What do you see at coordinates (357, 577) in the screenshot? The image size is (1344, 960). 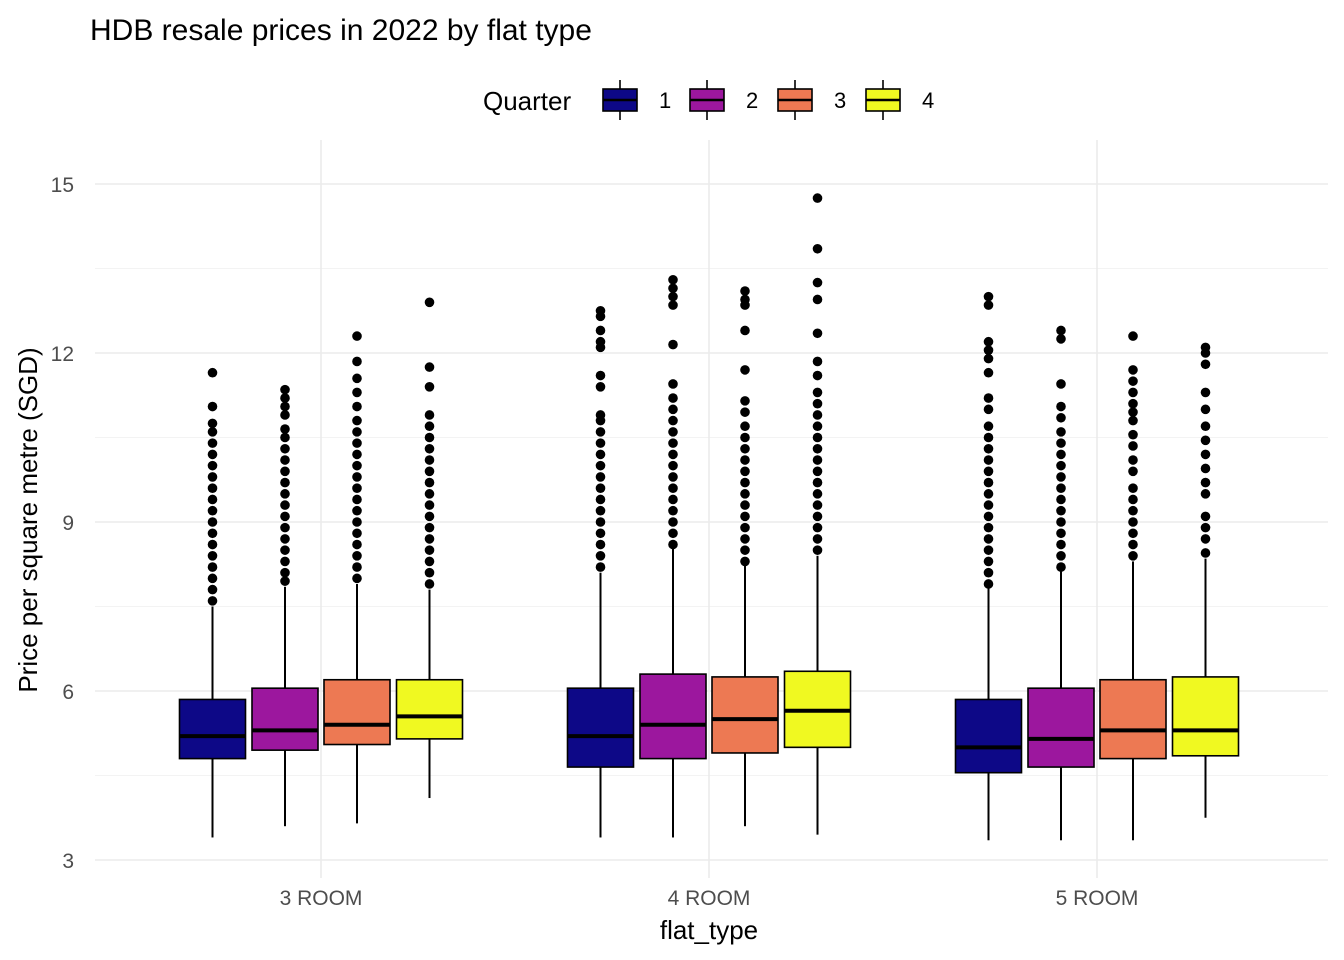 I see `box-3-room-q3` at bounding box center [357, 577].